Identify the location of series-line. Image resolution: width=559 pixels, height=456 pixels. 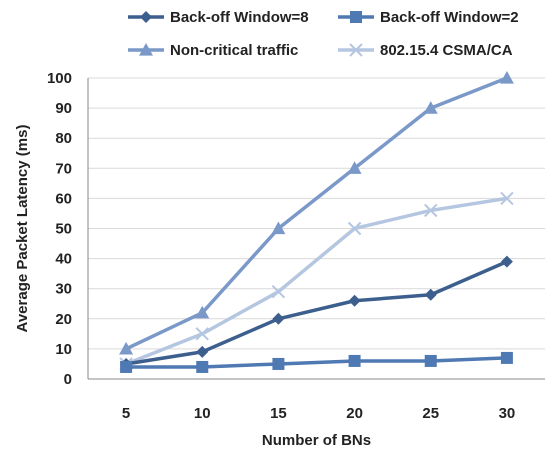
(316, 362).